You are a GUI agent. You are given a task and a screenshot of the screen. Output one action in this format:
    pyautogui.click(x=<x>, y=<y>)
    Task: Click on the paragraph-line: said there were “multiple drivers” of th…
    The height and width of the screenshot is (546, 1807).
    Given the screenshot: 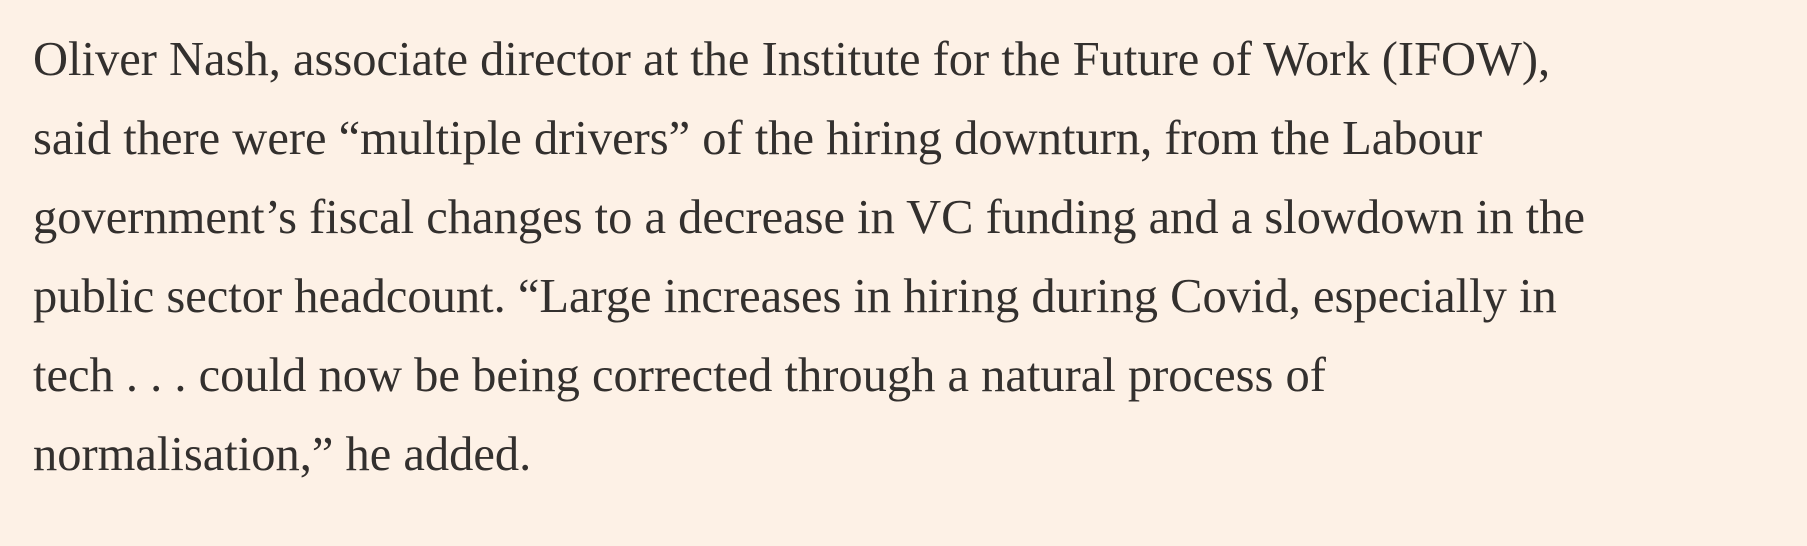 What is the action you would take?
    pyautogui.click(x=758, y=138)
    